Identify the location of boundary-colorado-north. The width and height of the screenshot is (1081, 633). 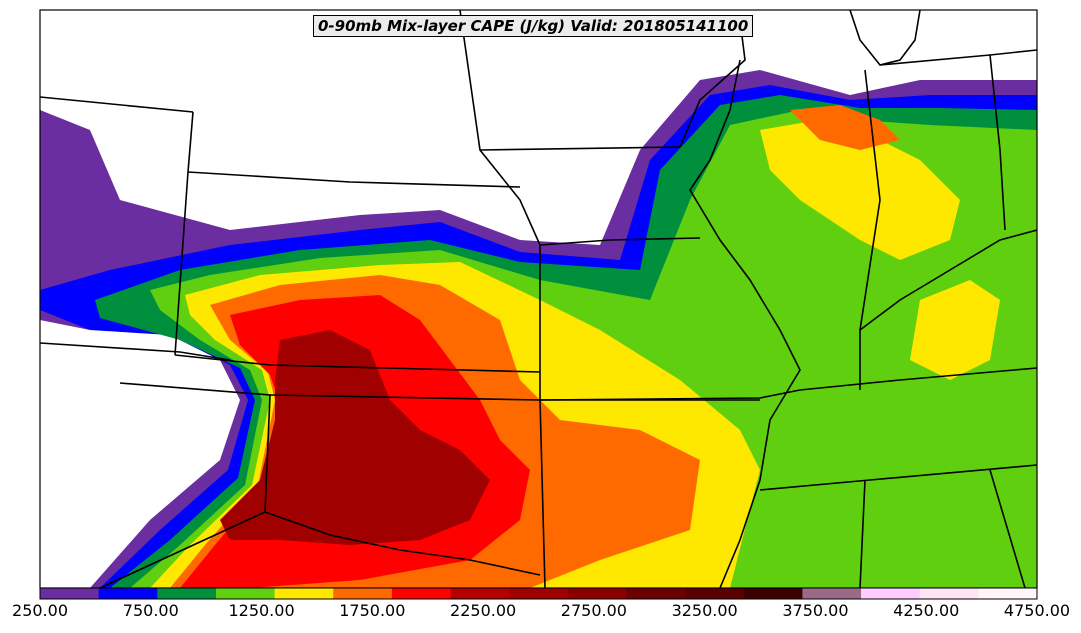
(135, 351).